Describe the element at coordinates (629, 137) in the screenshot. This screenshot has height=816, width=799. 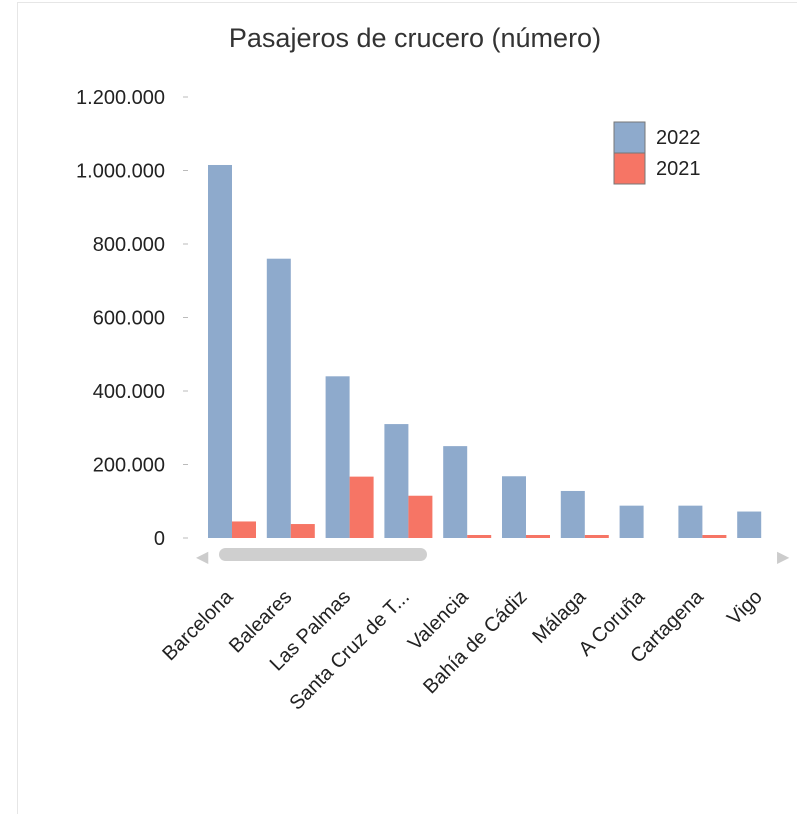
I see `legend-swatch-2022` at that location.